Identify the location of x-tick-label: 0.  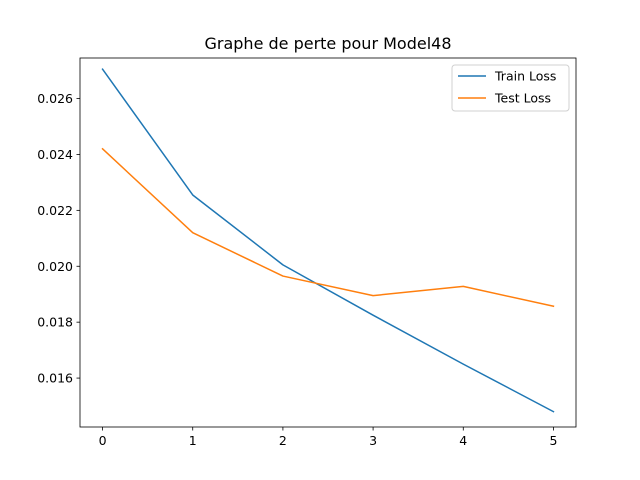
(103, 440).